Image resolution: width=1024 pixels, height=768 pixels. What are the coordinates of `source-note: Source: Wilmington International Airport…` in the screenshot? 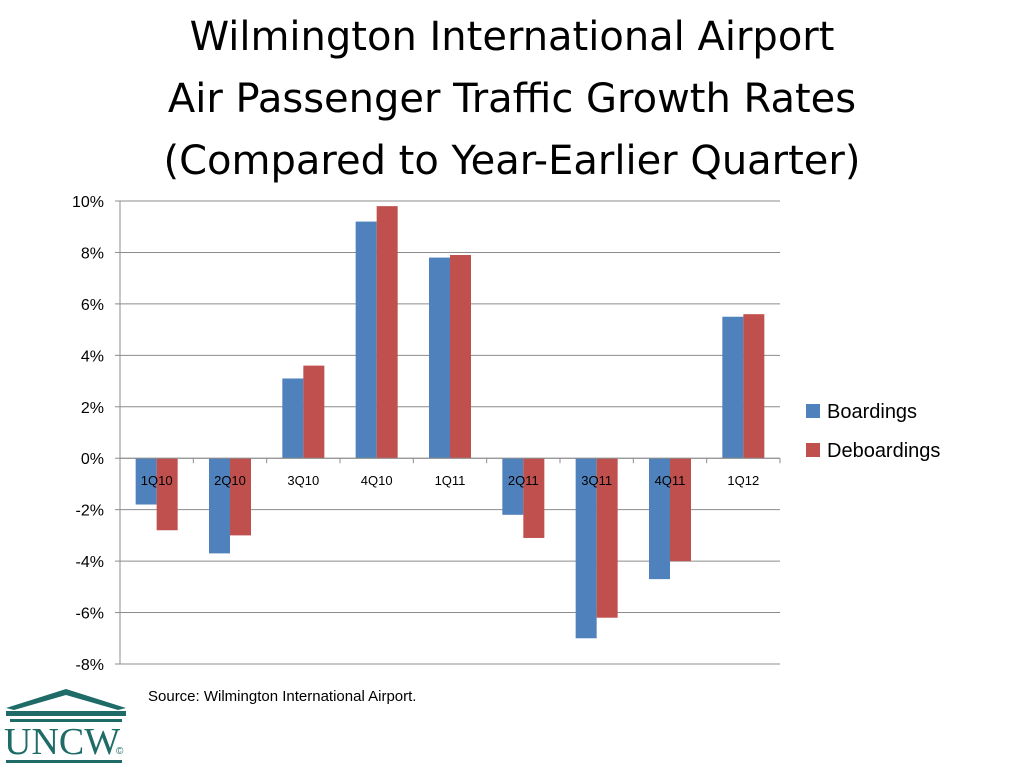 It's located at (282, 696).